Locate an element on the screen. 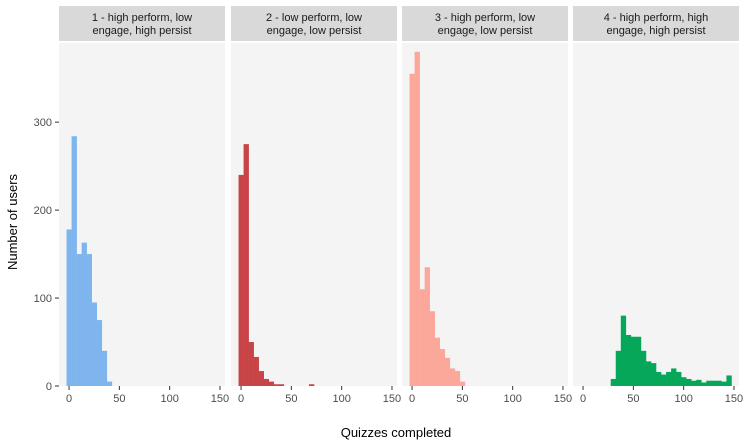  y-tick-label: 0 is located at coordinates (49, 387).